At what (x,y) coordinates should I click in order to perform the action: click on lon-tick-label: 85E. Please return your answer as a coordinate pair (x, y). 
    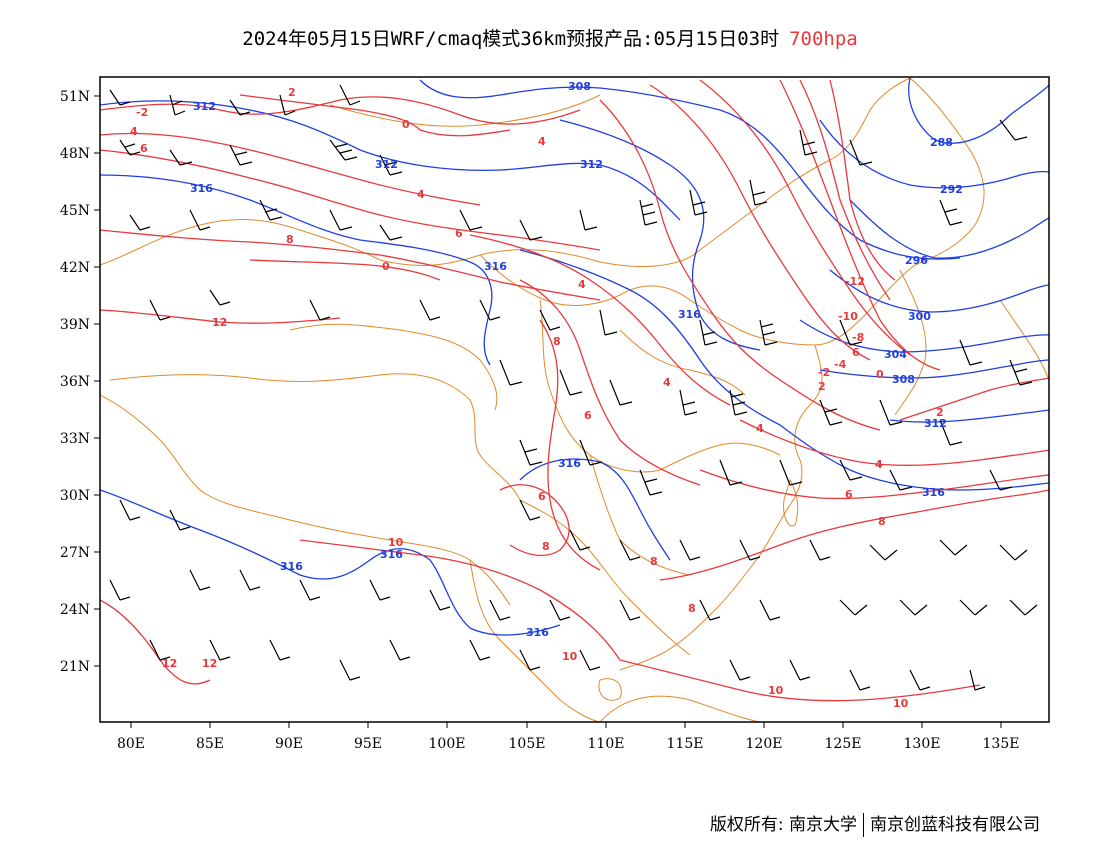
    Looking at the image, I should click on (210, 744).